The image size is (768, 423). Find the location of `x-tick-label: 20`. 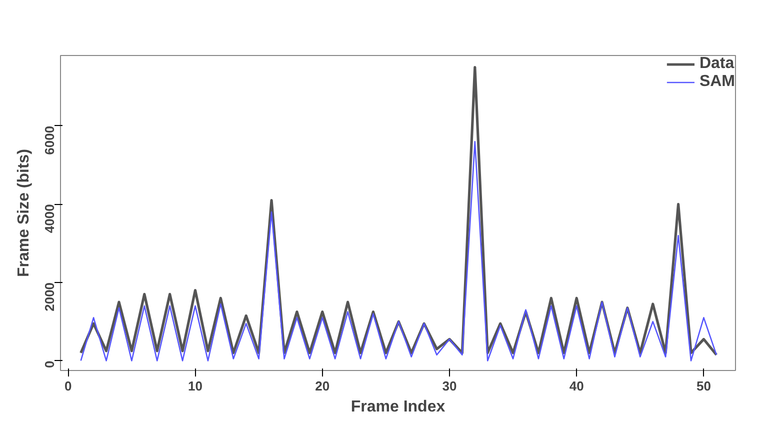

x-tick-label: 20 is located at coordinates (322, 386).